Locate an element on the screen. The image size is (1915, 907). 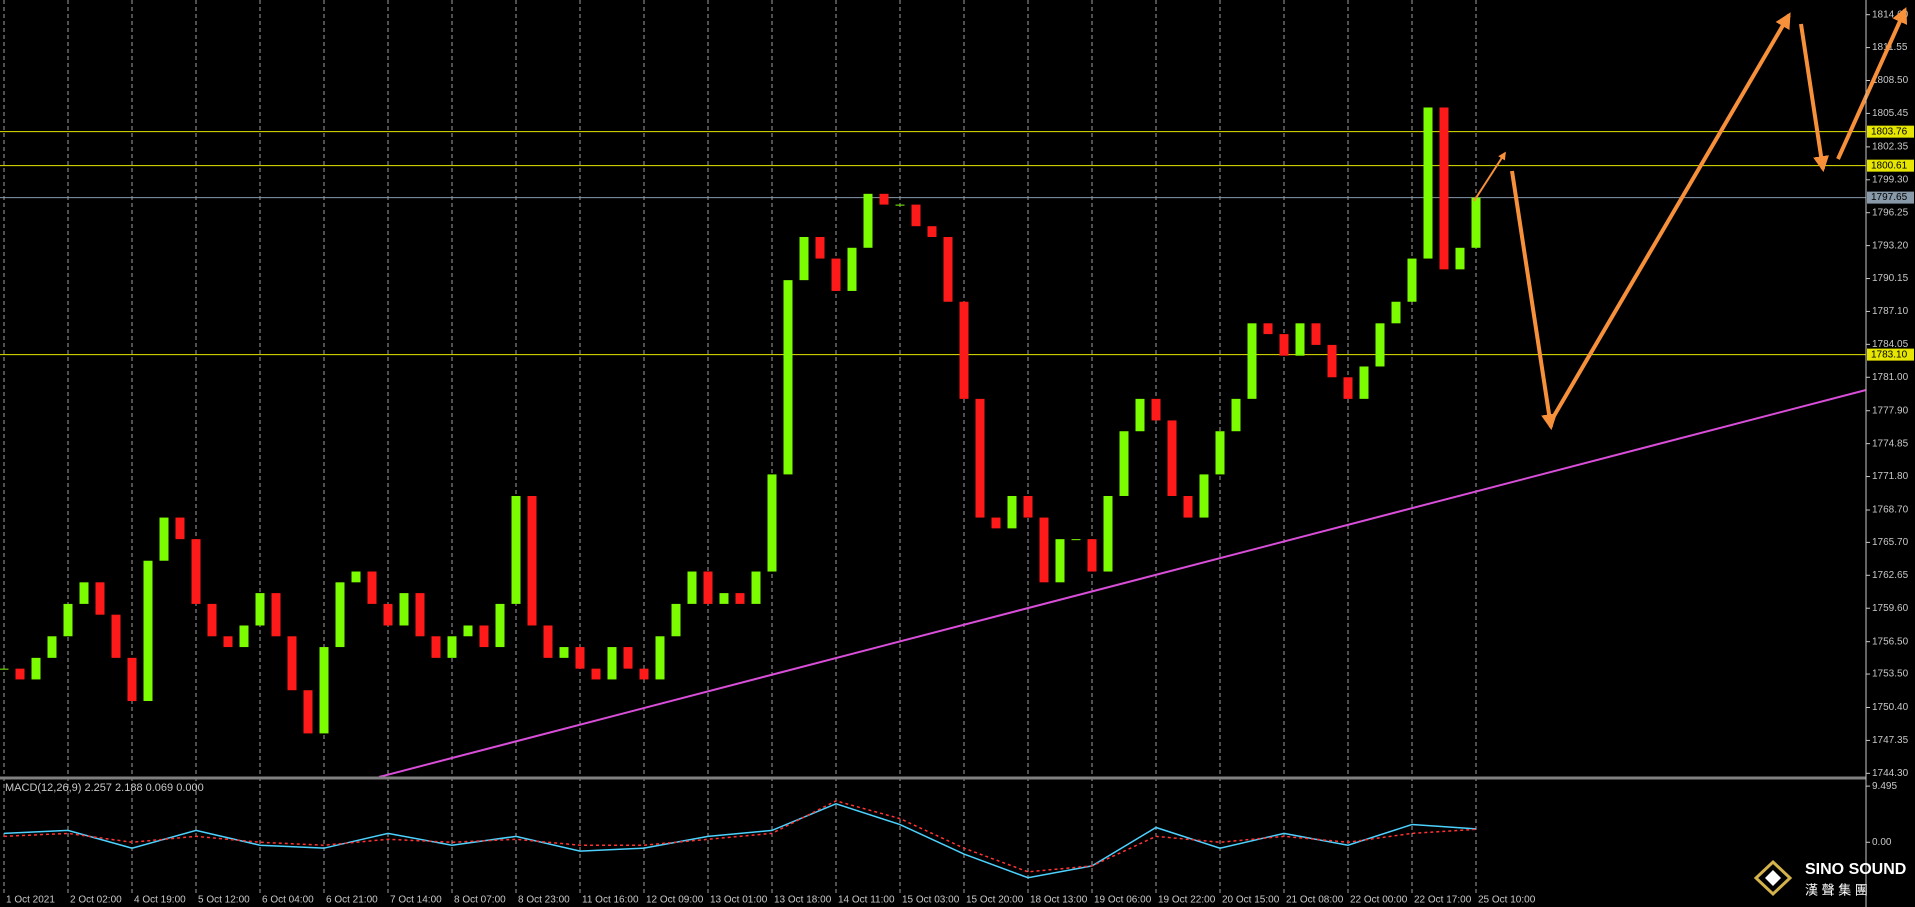
x-tick-label: 8 Oct 07:00 is located at coordinates (480, 900).